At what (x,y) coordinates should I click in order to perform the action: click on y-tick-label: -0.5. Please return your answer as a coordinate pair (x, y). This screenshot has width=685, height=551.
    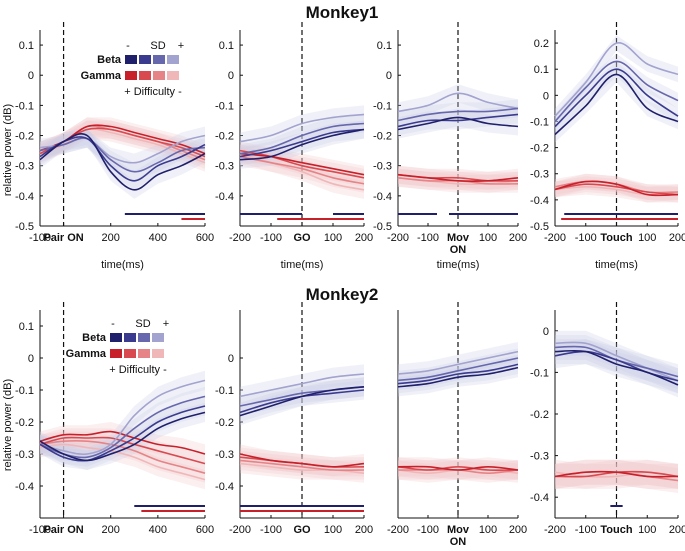
    Looking at the image, I should click on (539, 227).